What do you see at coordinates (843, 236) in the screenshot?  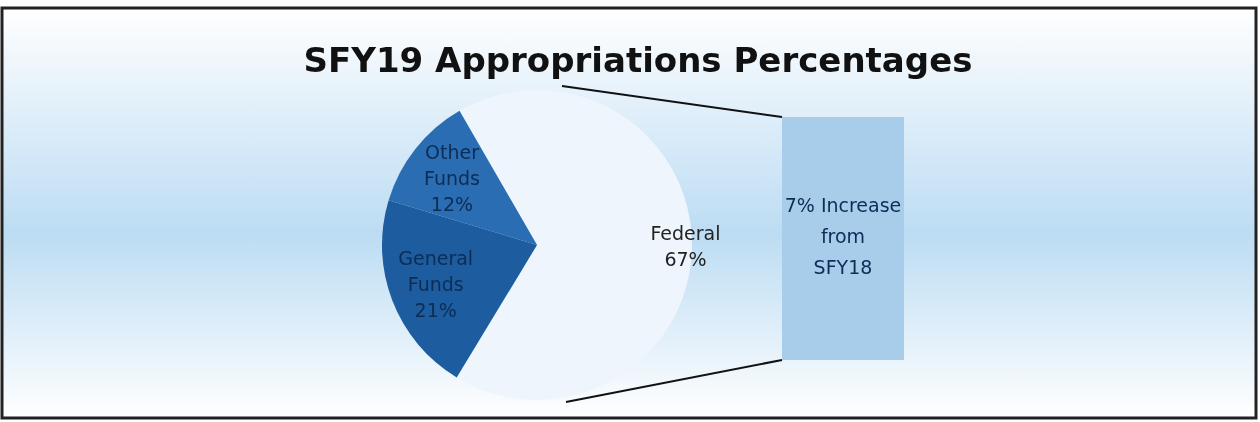 I see `text: 7% Increase from SFY18` at bounding box center [843, 236].